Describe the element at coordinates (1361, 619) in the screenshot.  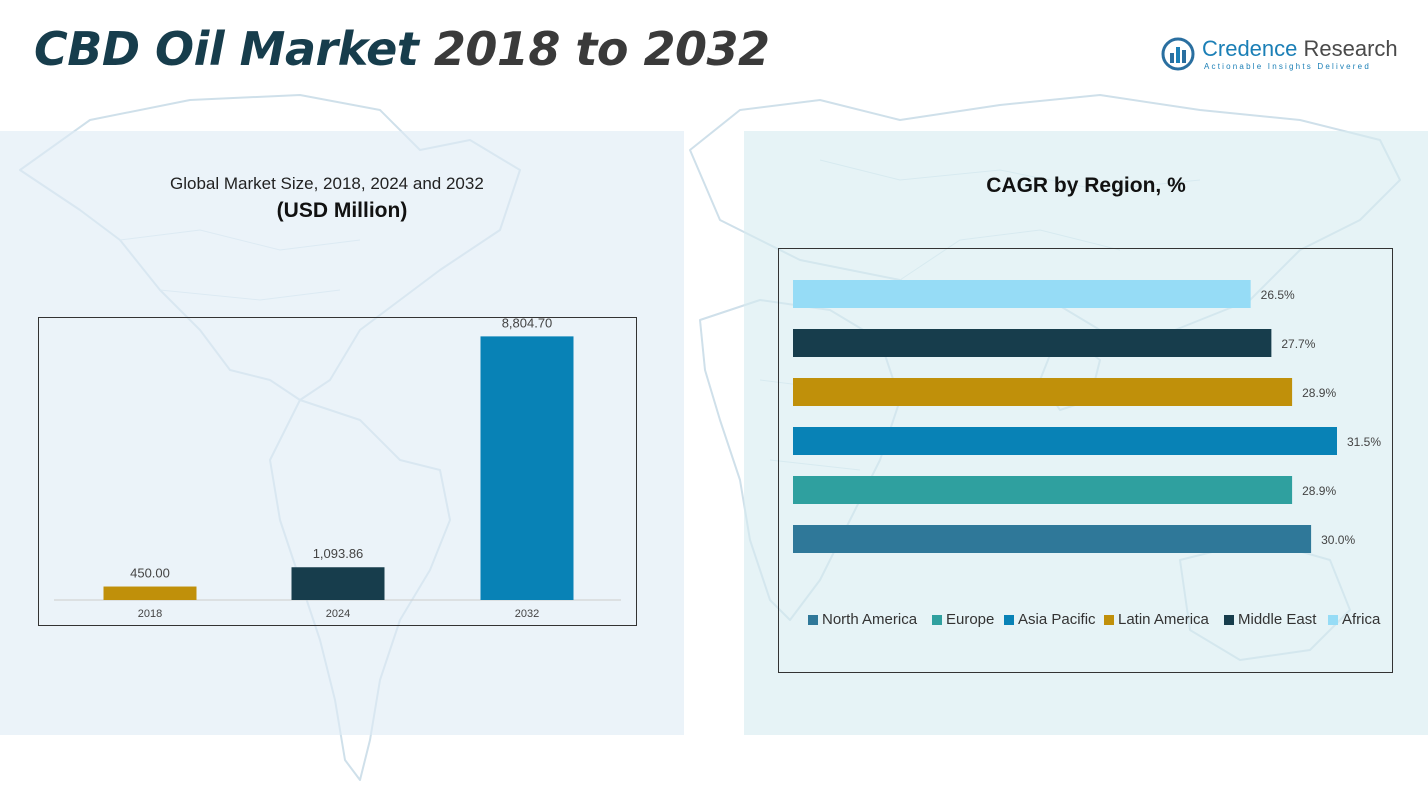
I see `legend-label: Africa` at that location.